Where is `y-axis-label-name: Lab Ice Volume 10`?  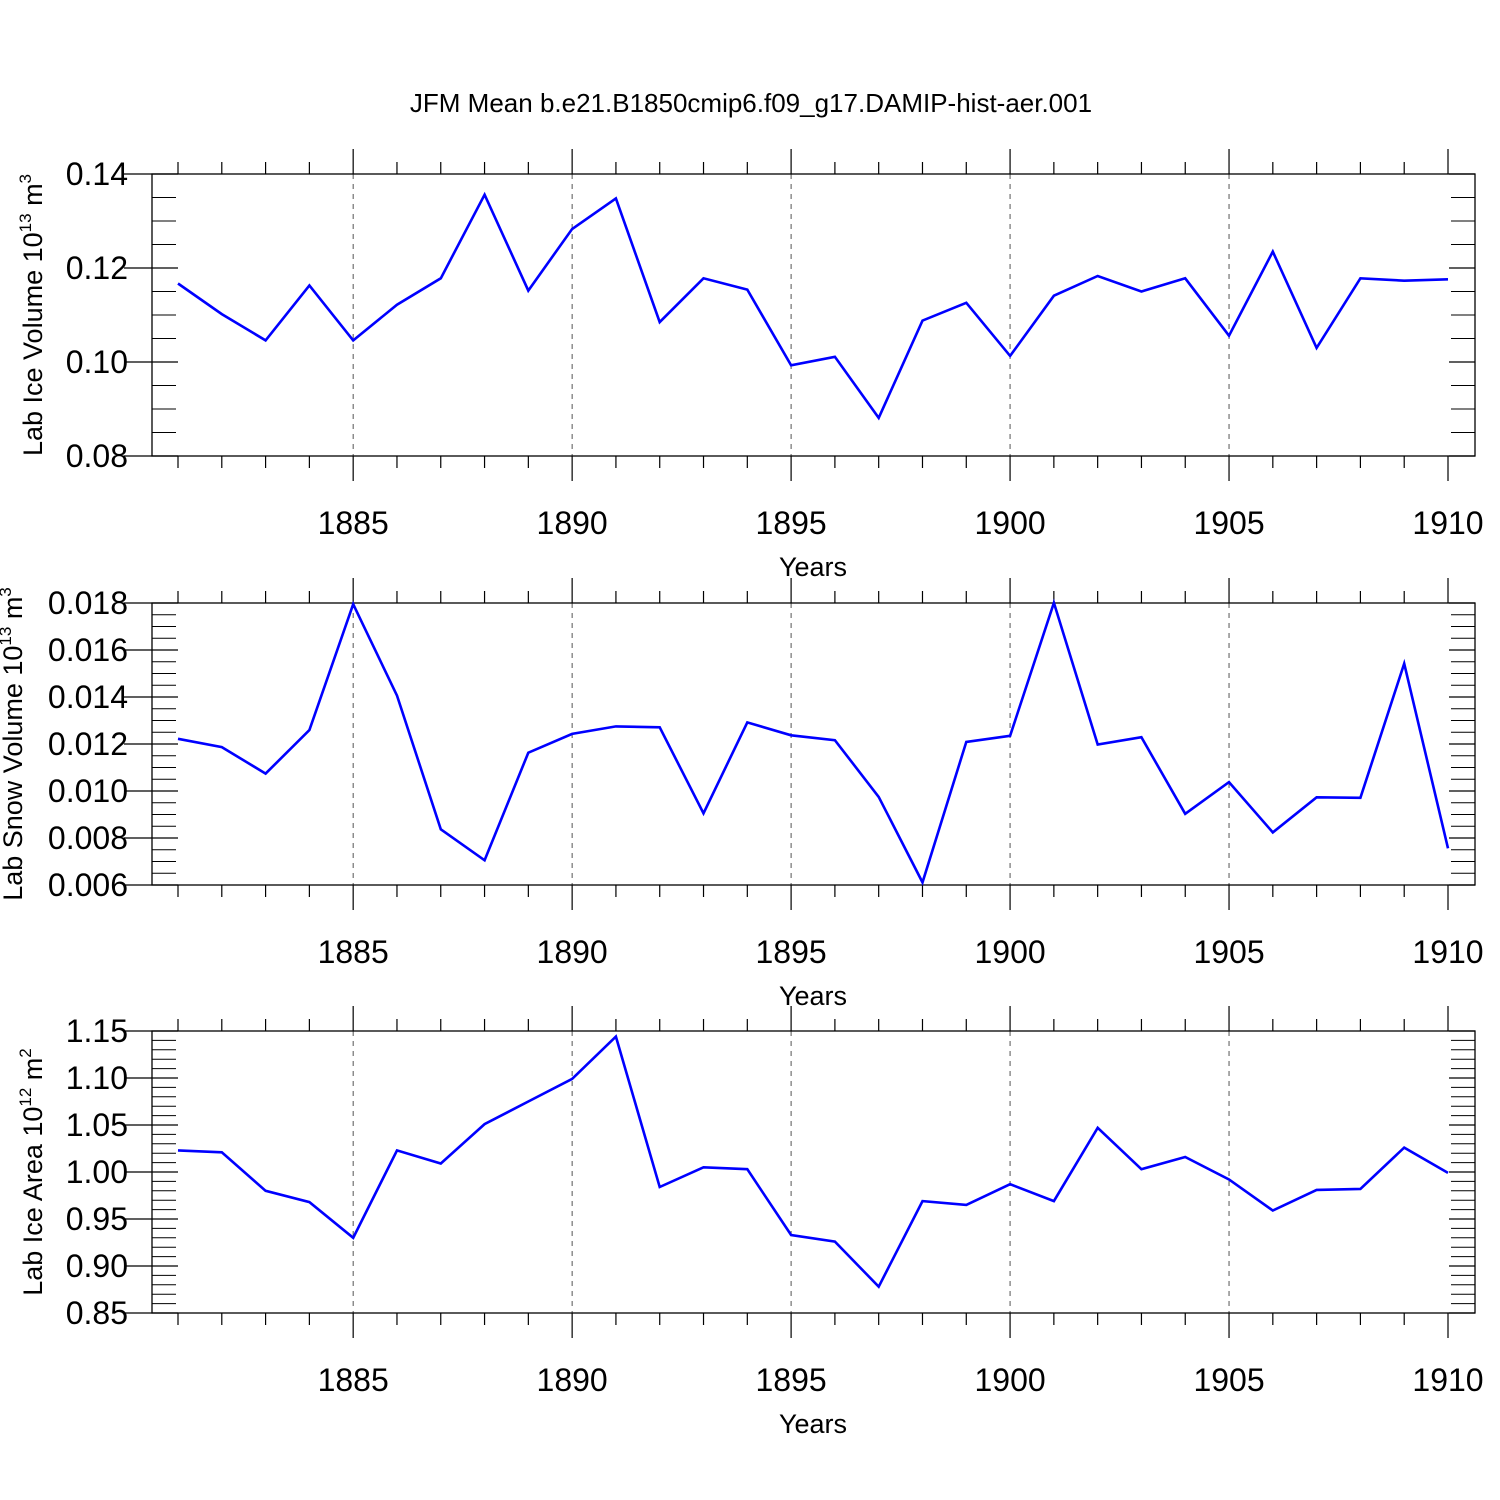
y-axis-label-name: Lab Ice Volume 10 is located at coordinates (33, 344).